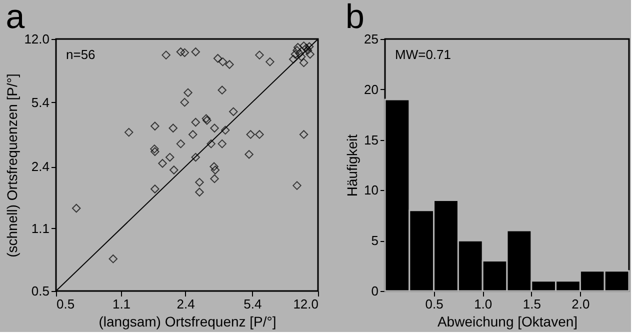 The height and width of the screenshot is (336, 634). What do you see at coordinates (40, 291) in the screenshot?
I see `y-tick-label: 0.5` at bounding box center [40, 291].